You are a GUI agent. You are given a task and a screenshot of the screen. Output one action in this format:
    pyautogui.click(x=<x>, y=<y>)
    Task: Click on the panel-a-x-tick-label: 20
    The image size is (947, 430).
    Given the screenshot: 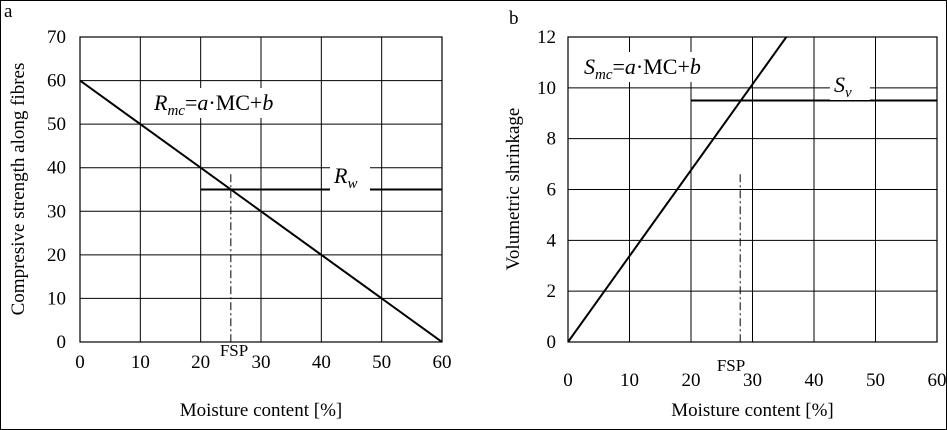 What is the action you would take?
    pyautogui.click(x=200, y=362)
    